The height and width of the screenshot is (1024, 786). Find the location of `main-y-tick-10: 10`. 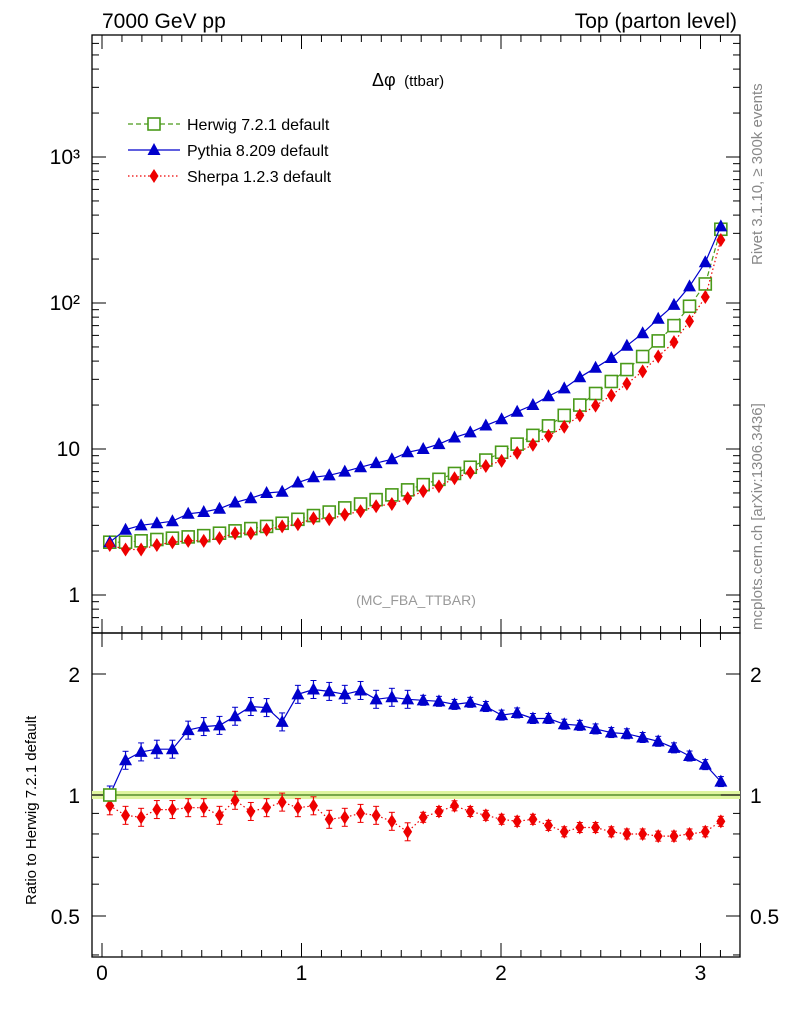

main-y-tick-10: 10 is located at coordinates (68, 449).